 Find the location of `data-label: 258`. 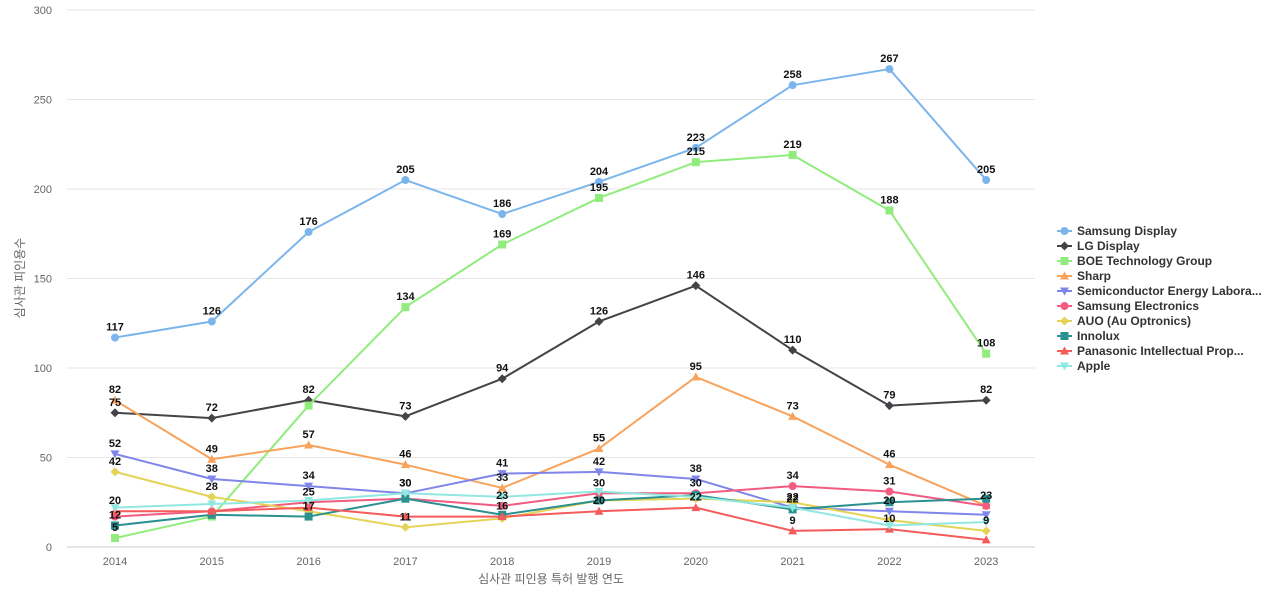

data-label: 258 is located at coordinates (792, 75).